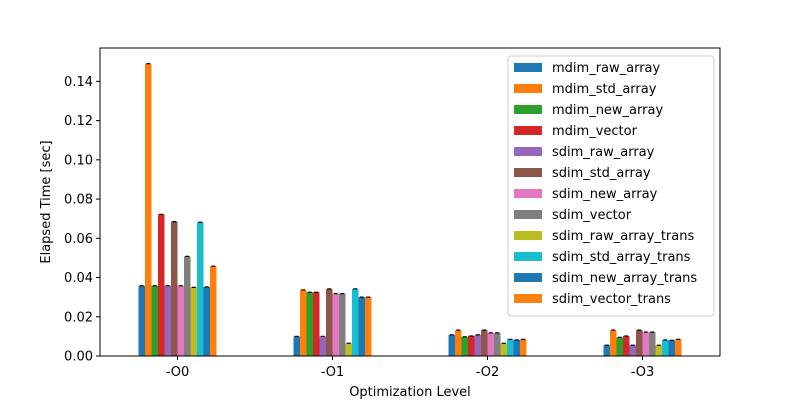 Image resolution: width=800 pixels, height=400 pixels. Describe the element at coordinates (665, 347) in the screenshot. I see `bar-sdim_std_array_trans-O3` at that location.